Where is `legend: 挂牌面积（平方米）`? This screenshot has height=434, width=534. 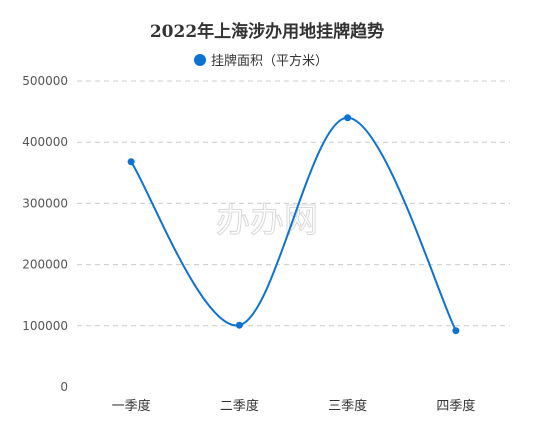
legend: 挂牌面积（平方米） is located at coordinates (261, 61).